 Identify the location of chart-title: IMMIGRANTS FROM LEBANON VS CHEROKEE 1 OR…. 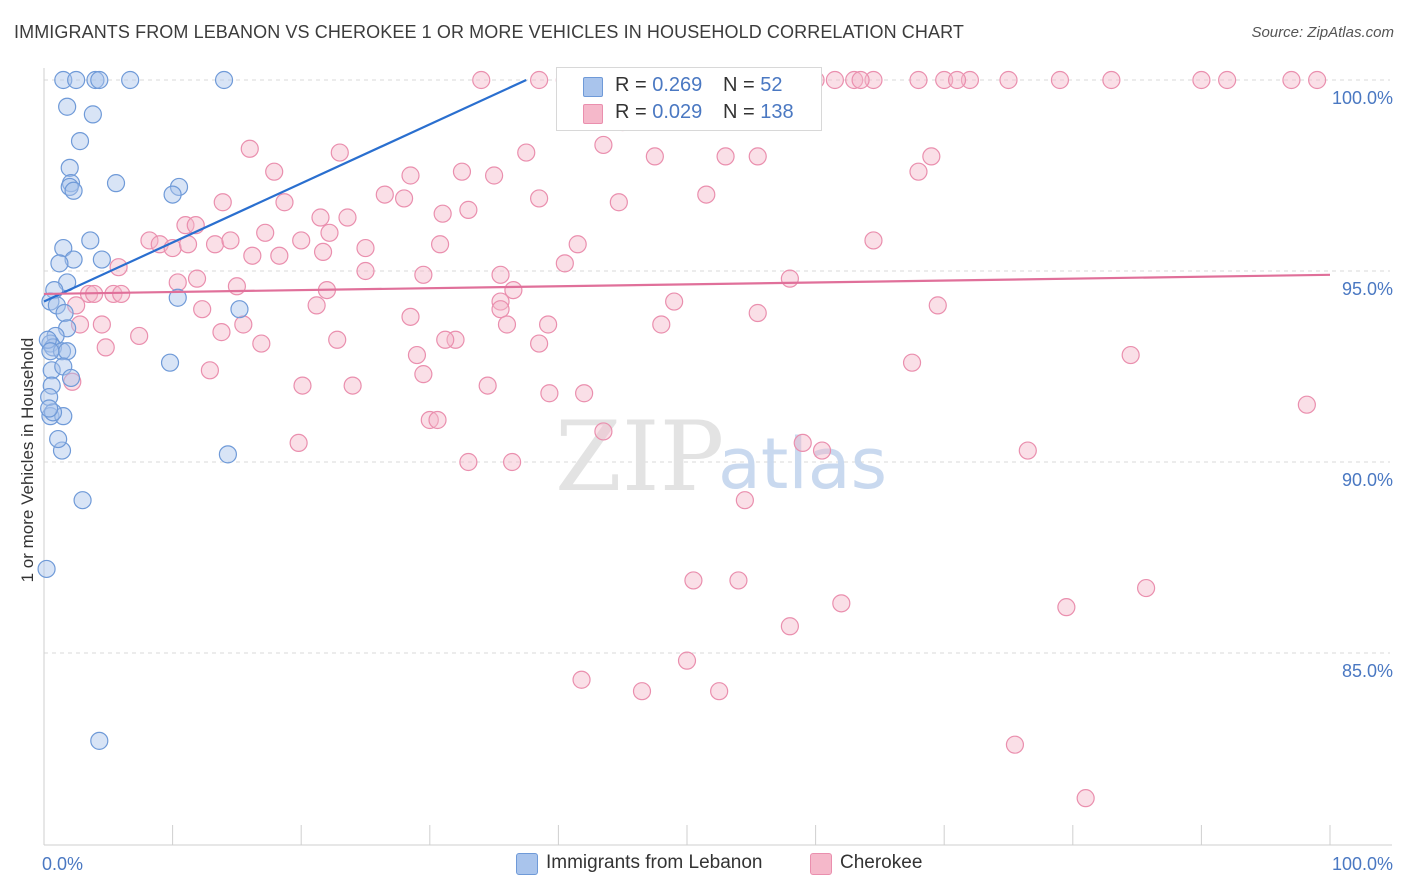
(489, 32).